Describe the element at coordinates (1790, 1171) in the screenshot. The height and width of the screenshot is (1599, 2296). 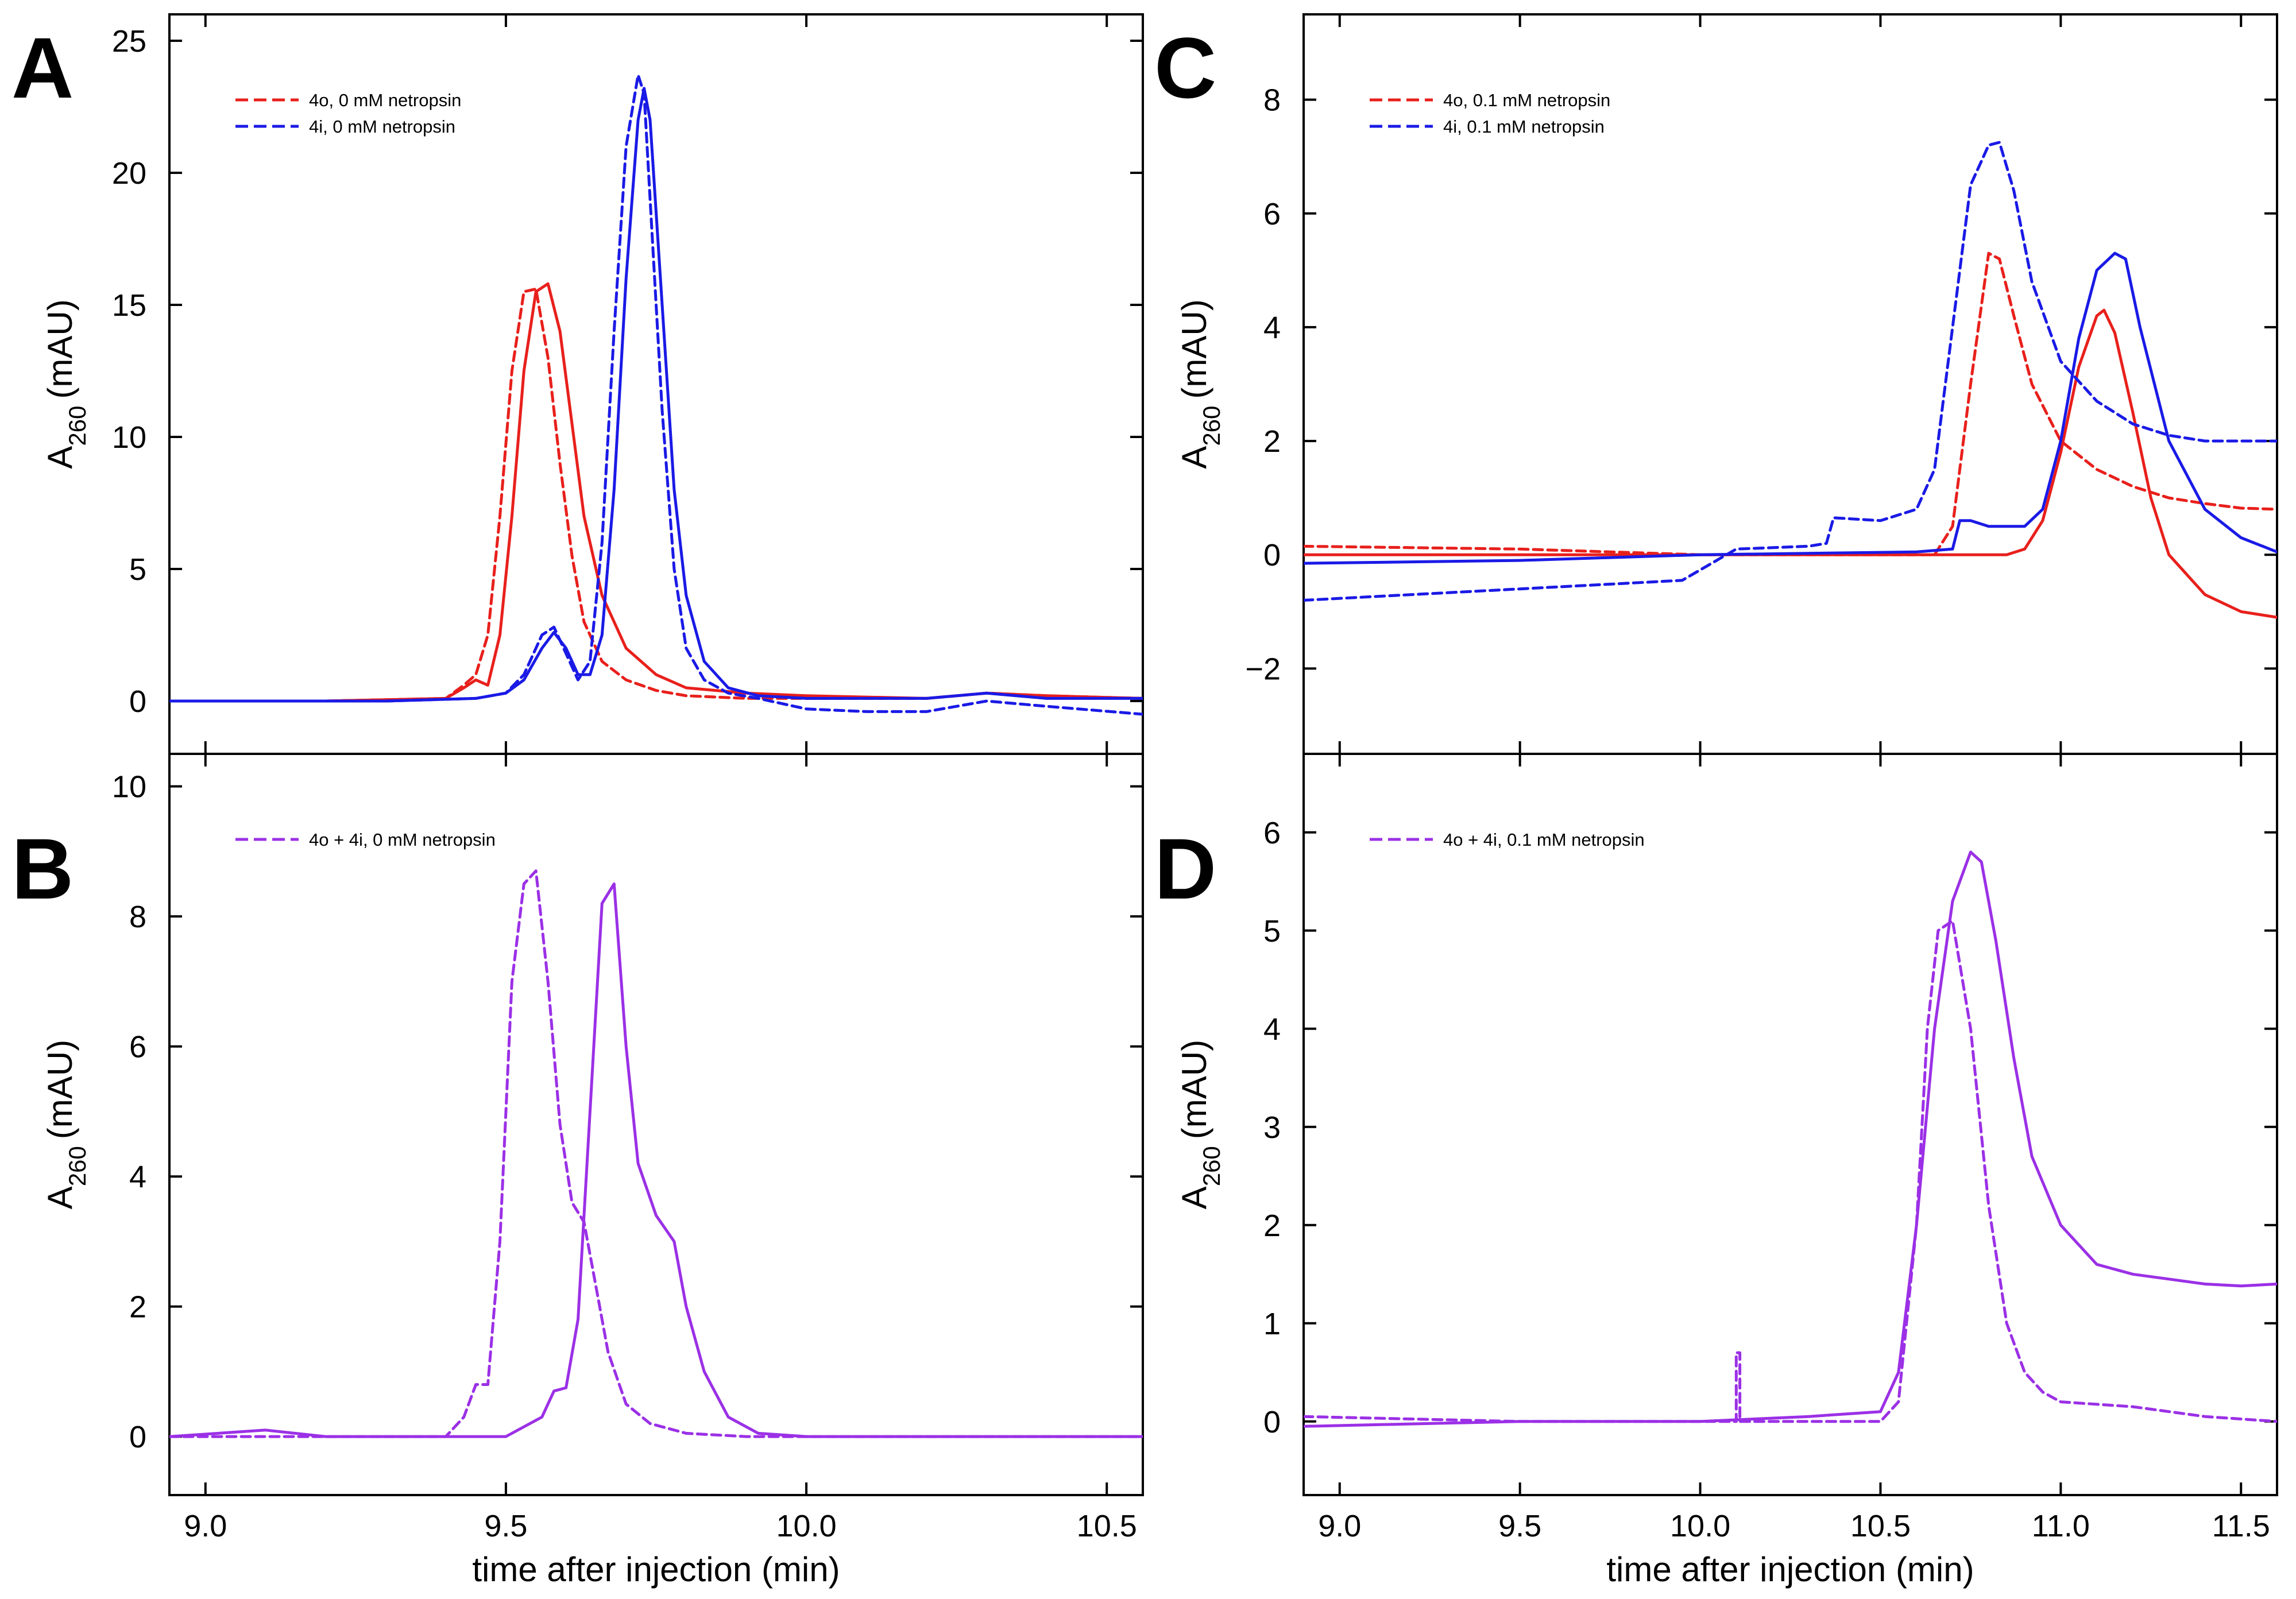
I see `series-line-purple-dashed` at that location.